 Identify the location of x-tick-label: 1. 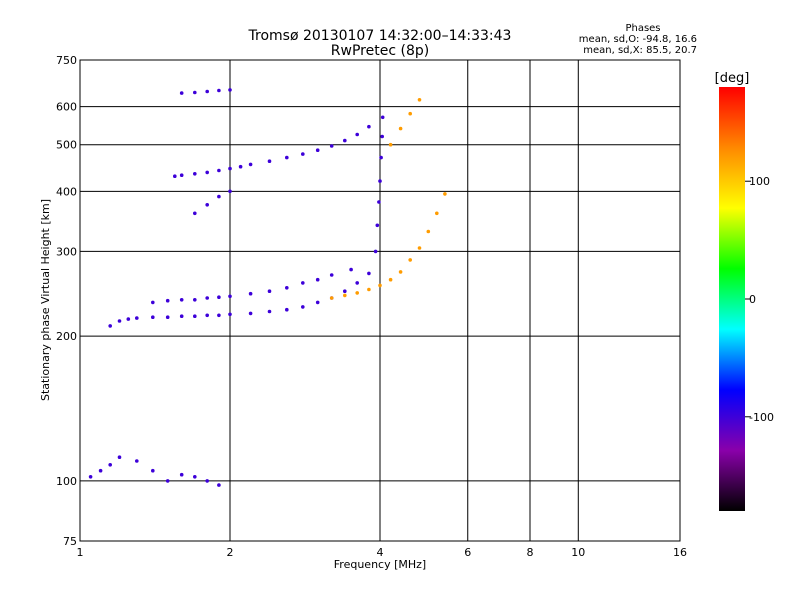
(80, 552).